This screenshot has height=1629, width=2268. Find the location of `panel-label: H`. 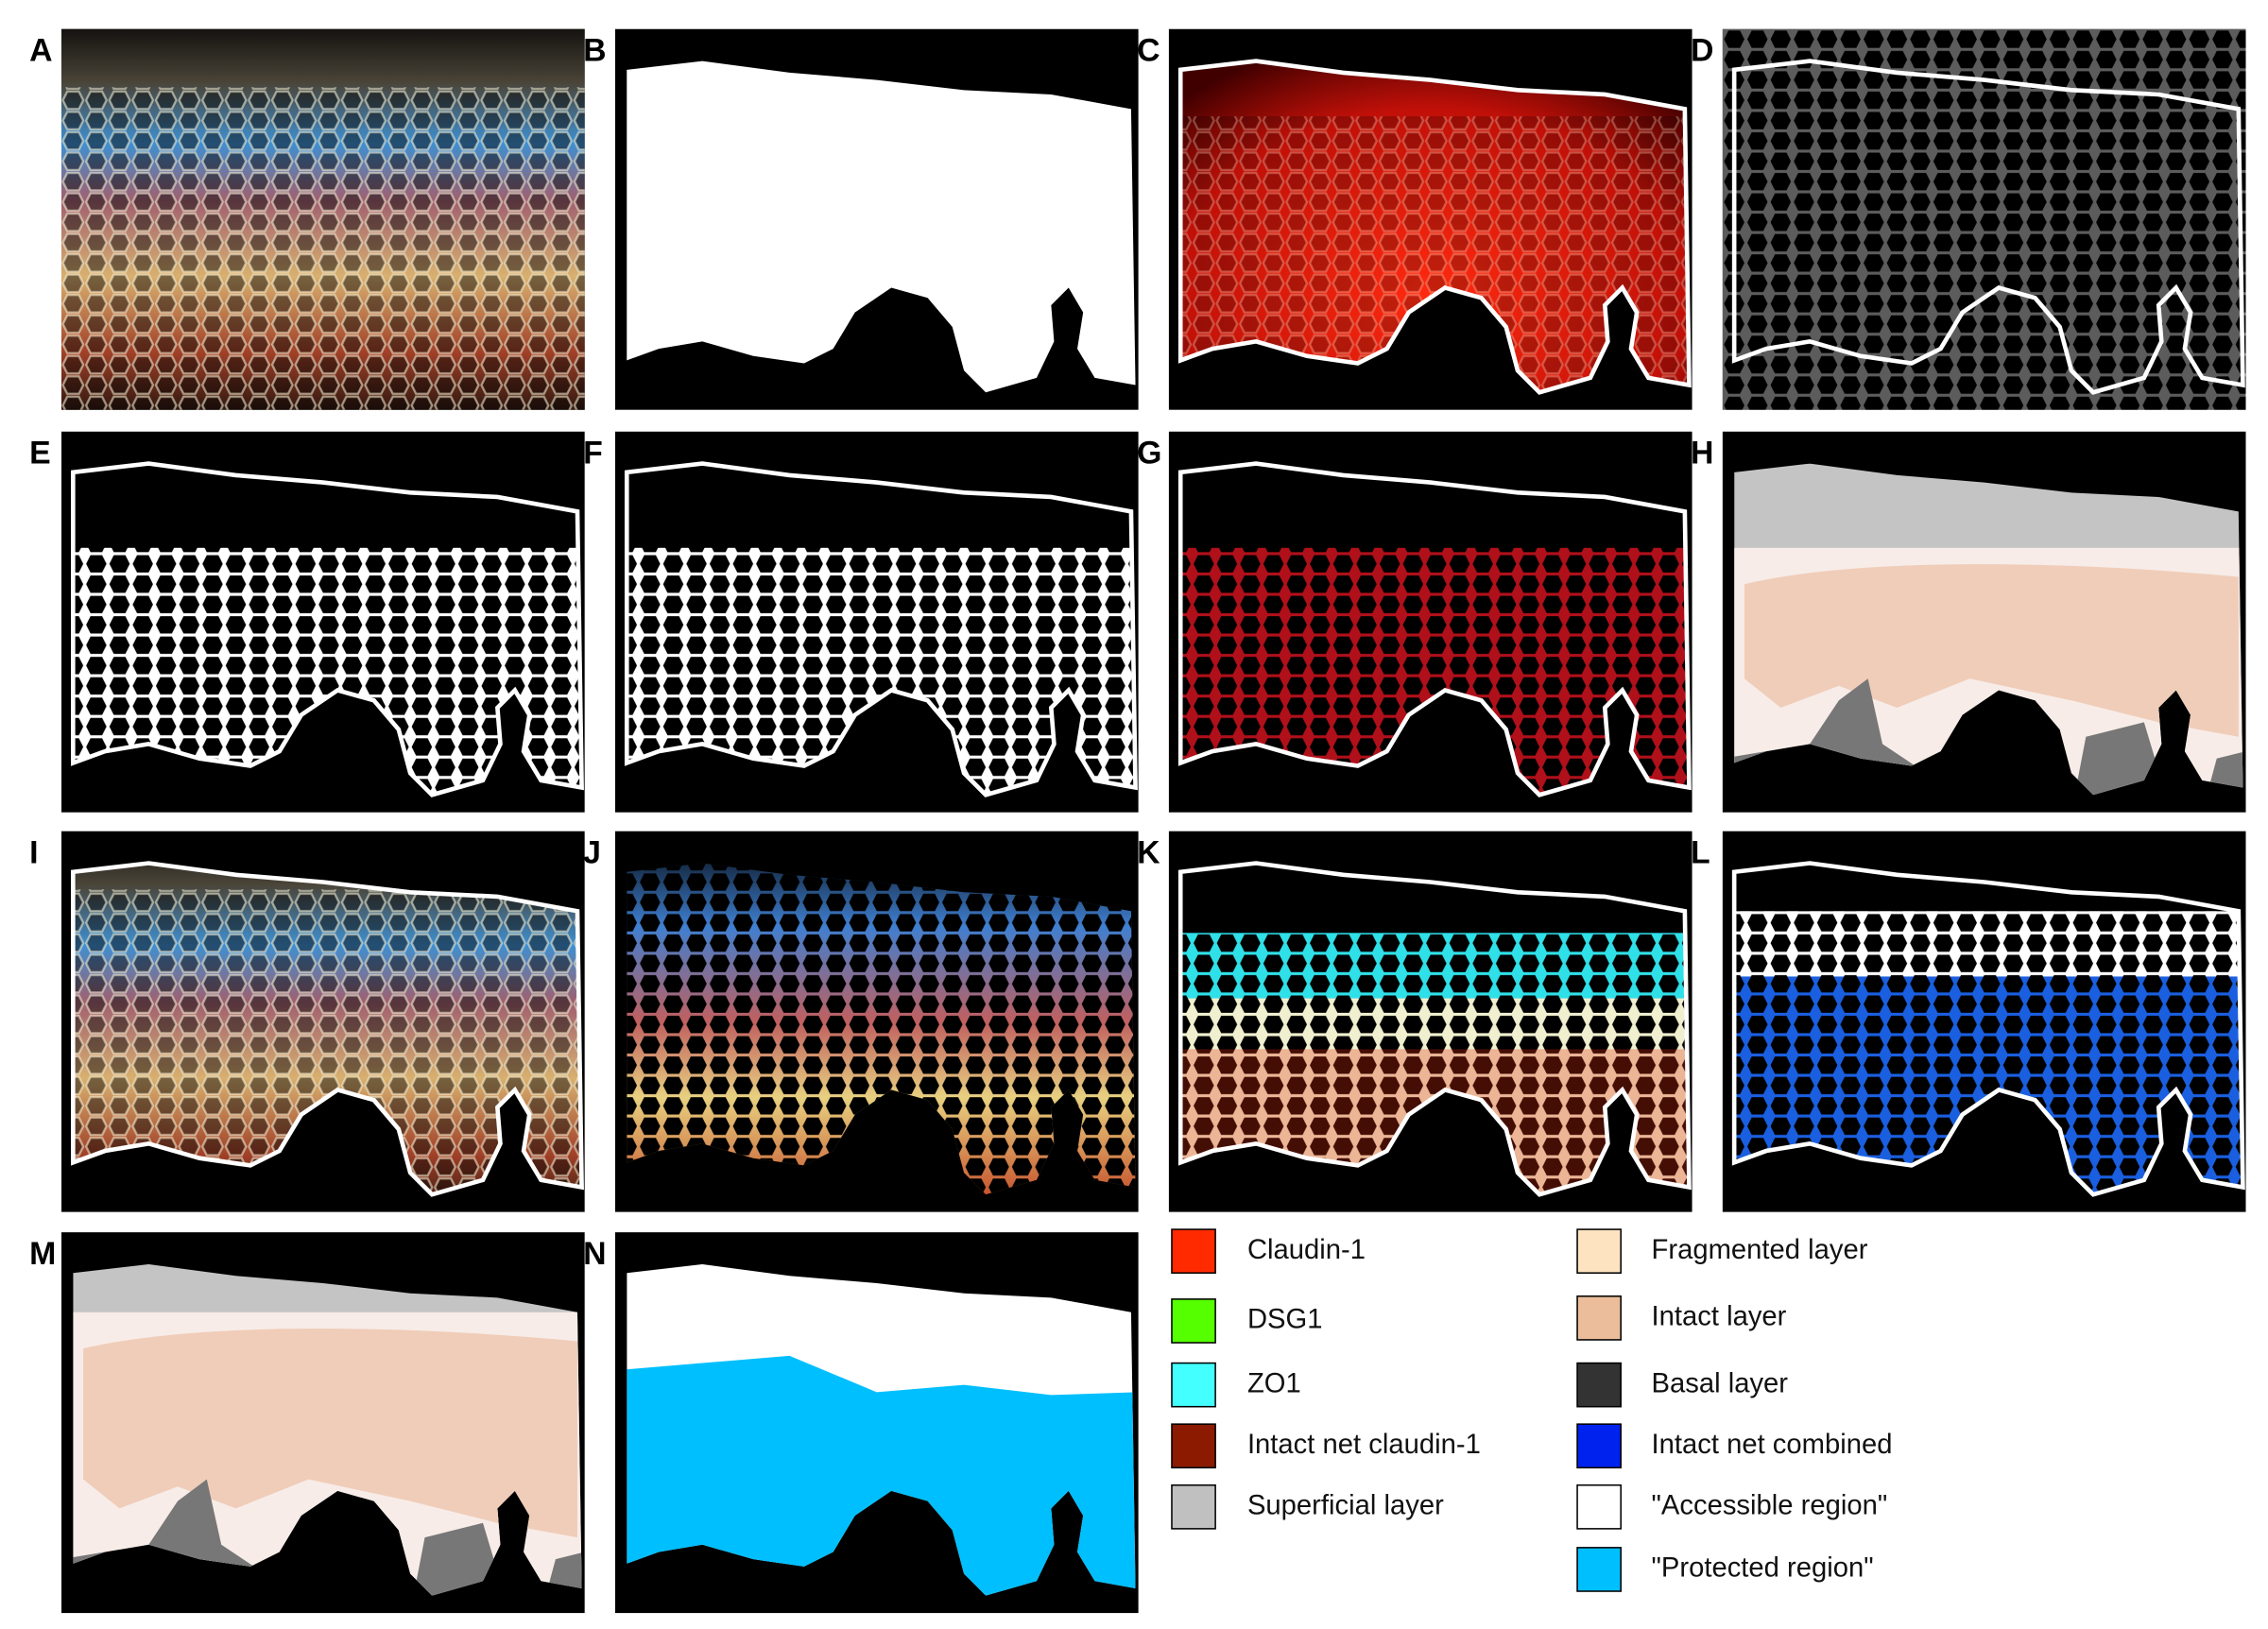

panel-label: H is located at coordinates (1702, 454).